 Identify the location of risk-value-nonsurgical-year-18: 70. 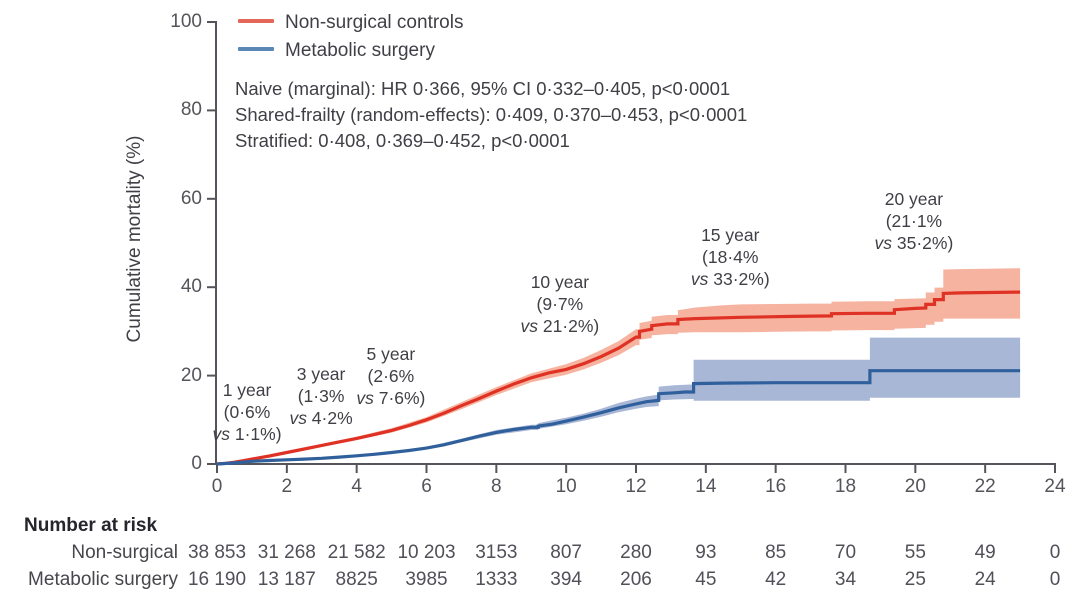
(845, 552).